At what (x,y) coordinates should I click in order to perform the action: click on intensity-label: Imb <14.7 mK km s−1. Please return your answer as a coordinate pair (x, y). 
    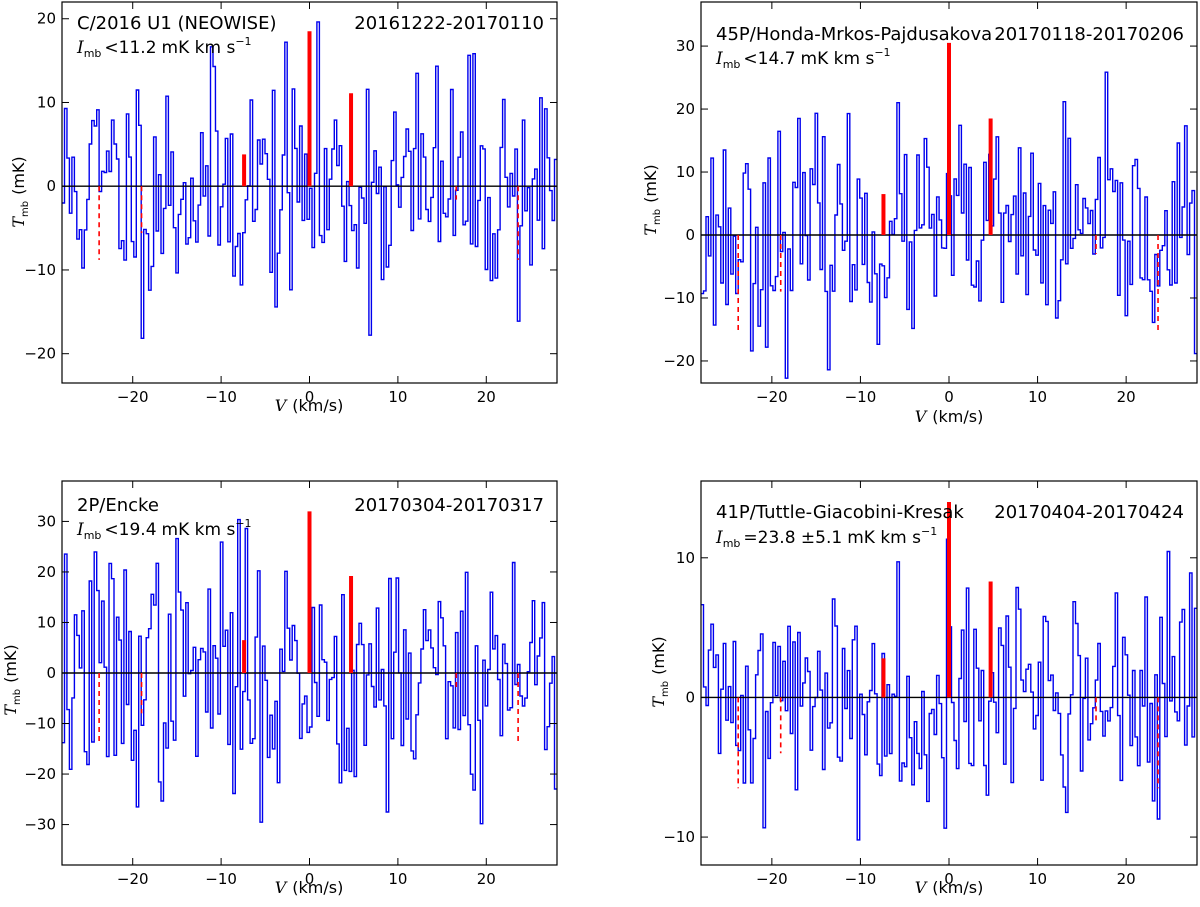
    Looking at the image, I should click on (803, 58).